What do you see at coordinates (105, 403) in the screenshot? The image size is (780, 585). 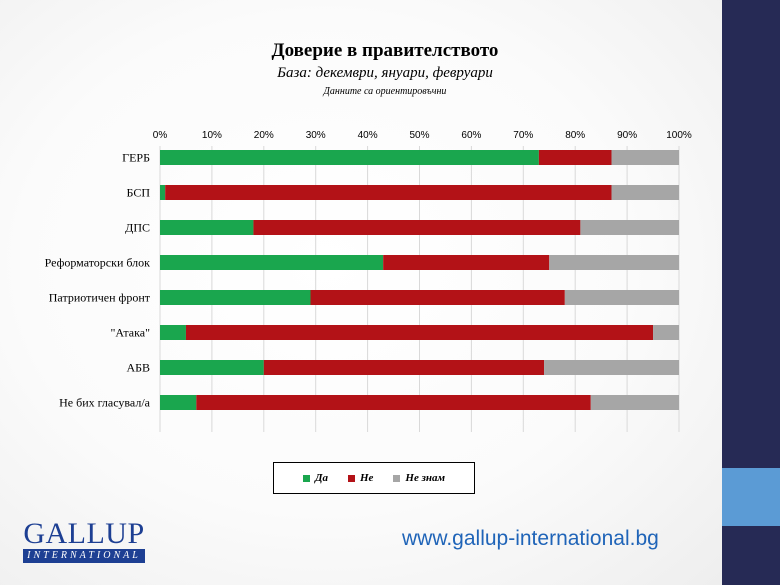 I see `category-label: Не бих гласувал/а` at bounding box center [105, 403].